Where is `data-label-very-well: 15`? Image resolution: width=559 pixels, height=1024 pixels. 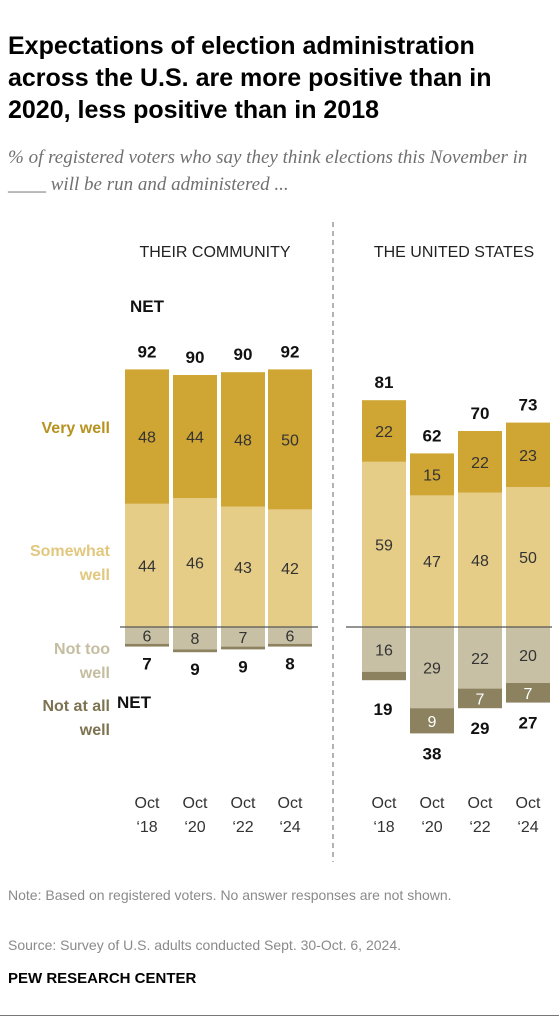 data-label-very-well: 15 is located at coordinates (432, 475).